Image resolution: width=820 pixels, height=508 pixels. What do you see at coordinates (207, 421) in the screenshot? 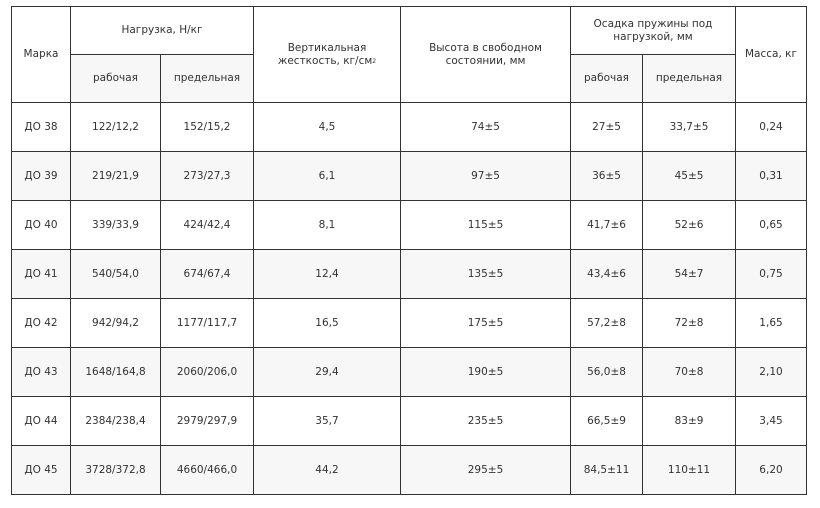
I see `cell-load-limit: 2979/297,9` at bounding box center [207, 421].